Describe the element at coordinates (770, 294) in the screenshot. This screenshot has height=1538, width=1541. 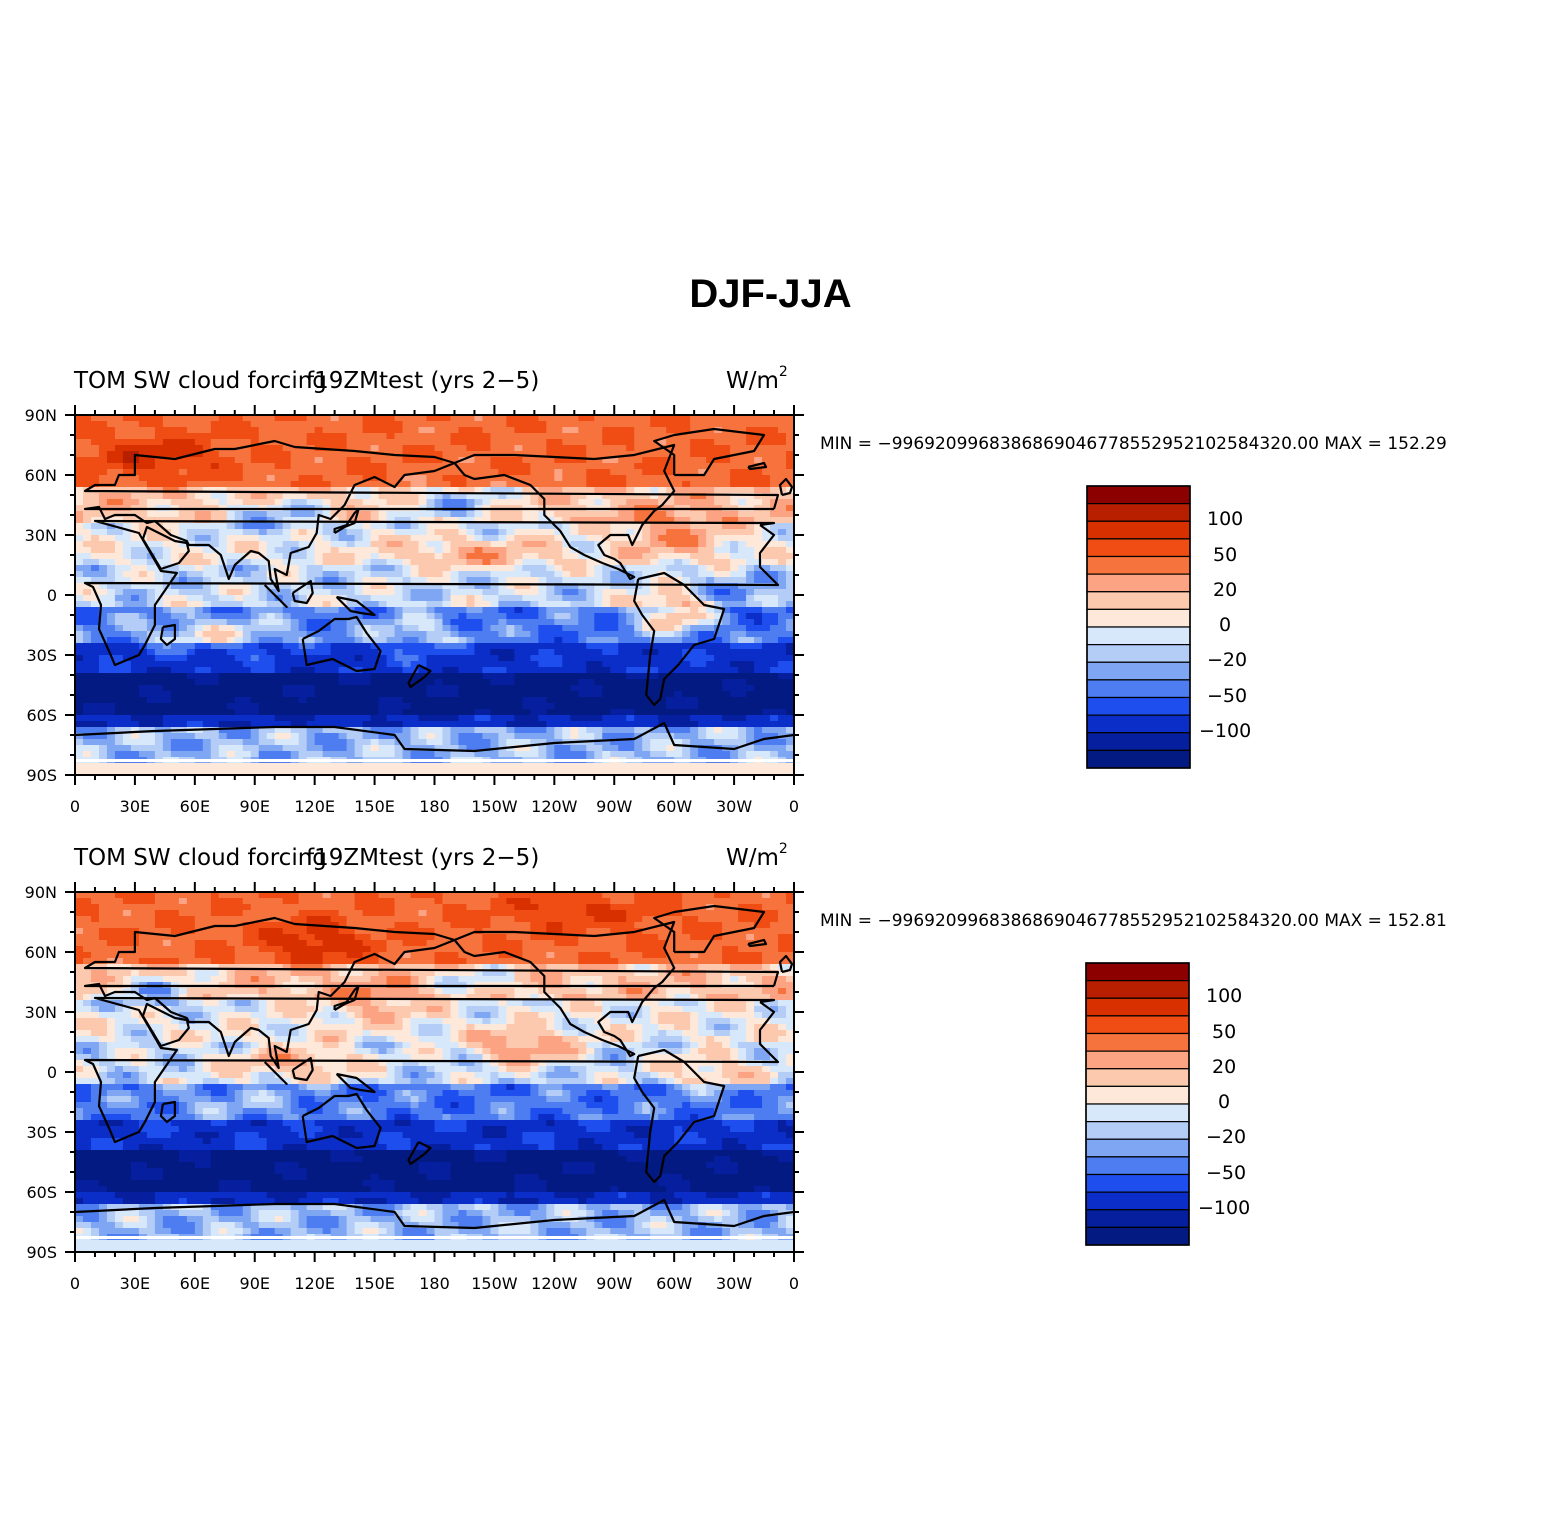
I see `figure-title: DJF-JJA` at that location.